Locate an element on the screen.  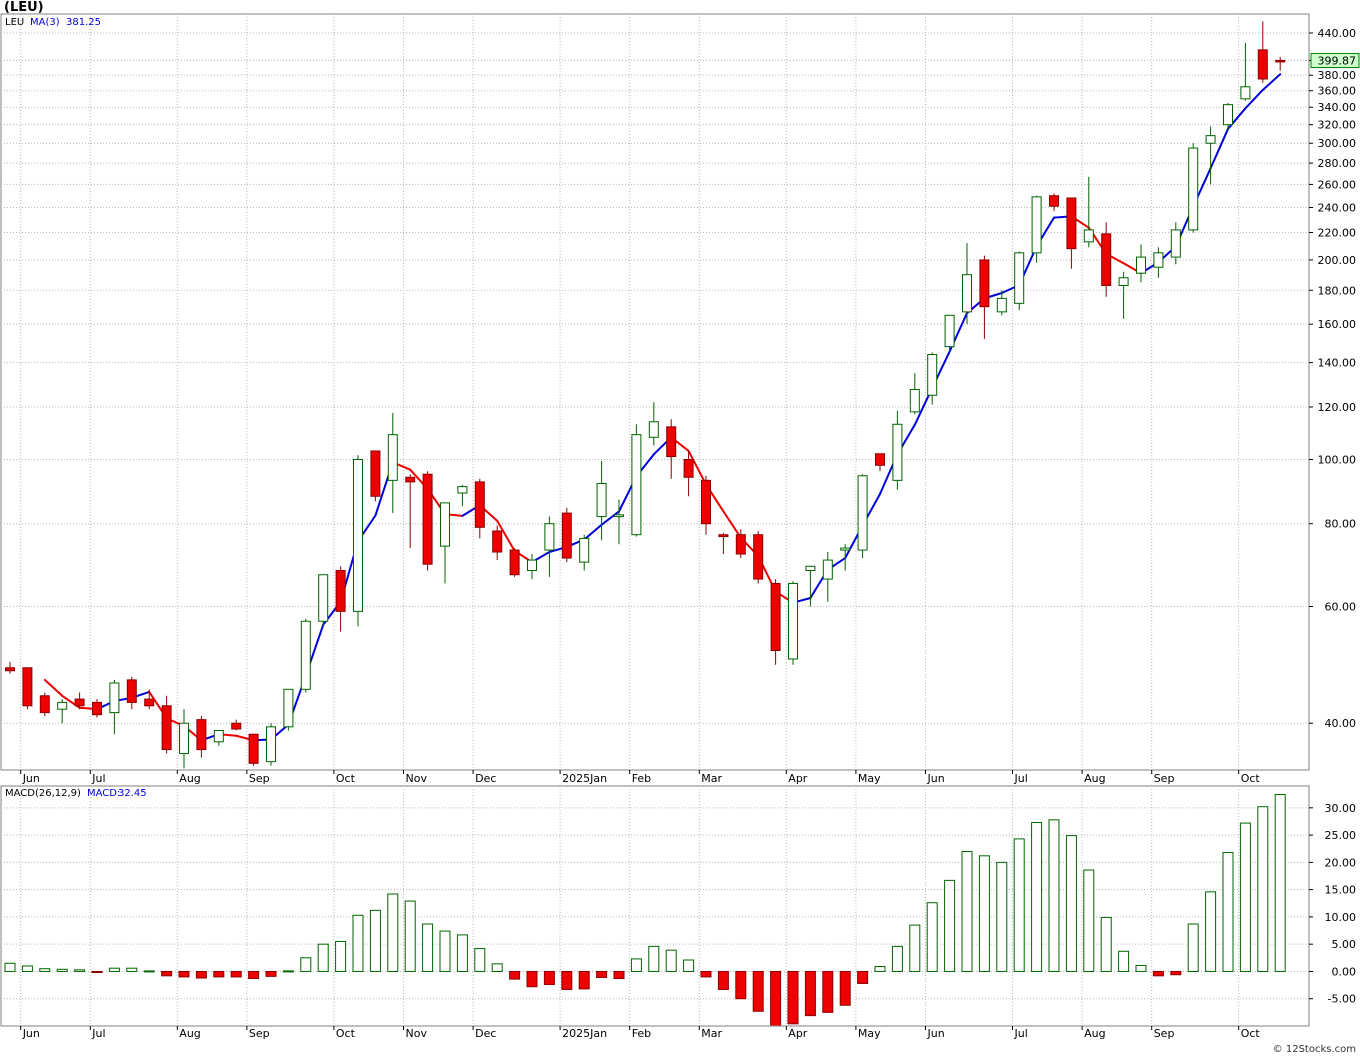
macd-tick-label: -5.00 is located at coordinates (1342, 999).